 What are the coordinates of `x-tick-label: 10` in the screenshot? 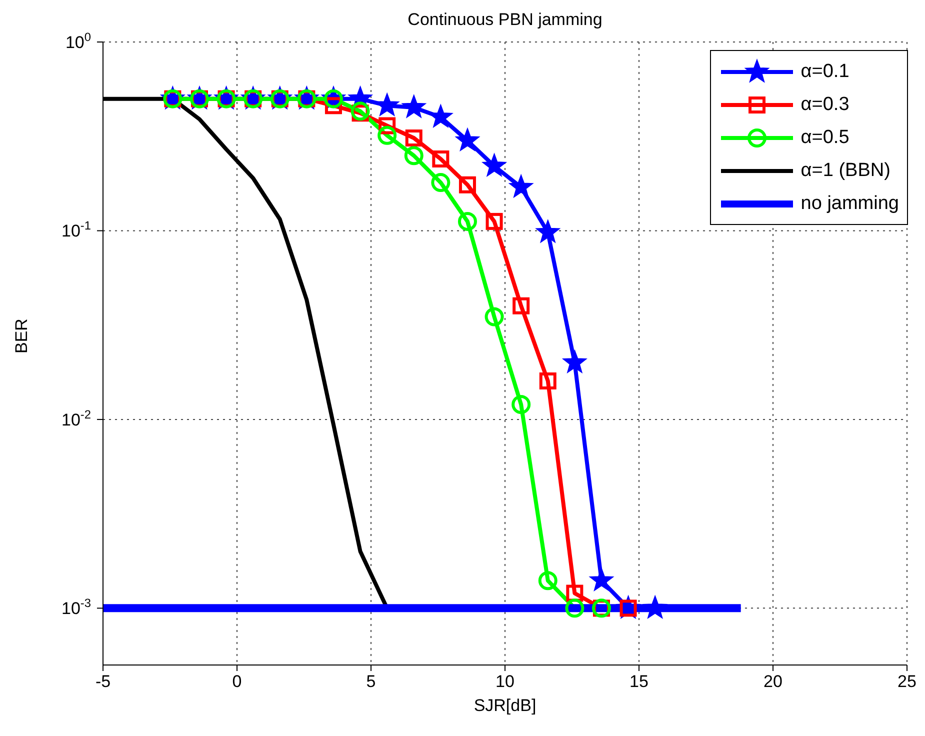 It's located at (505, 682).